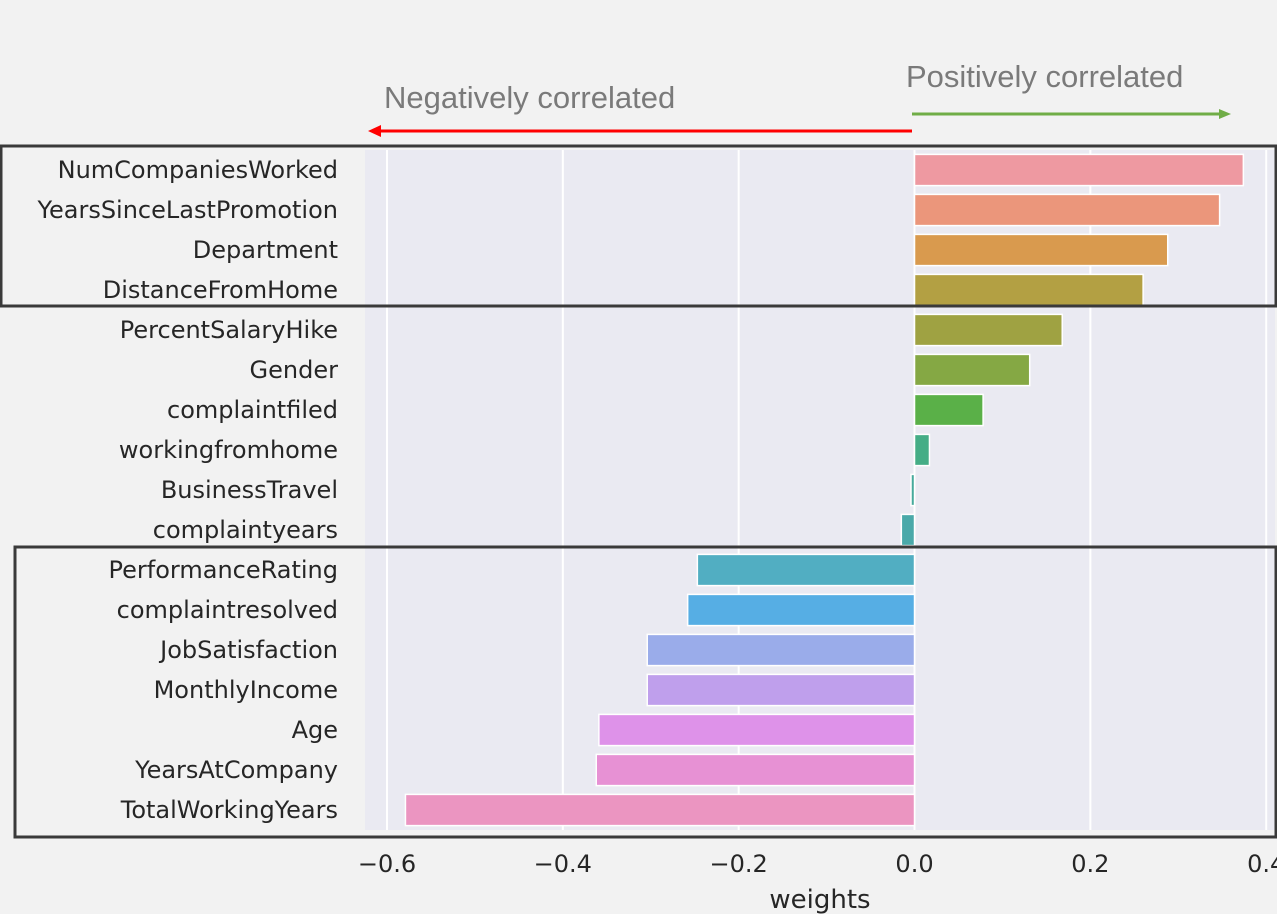 This screenshot has height=914, width=1277. I want to click on category-label: complaintfiled, so click(252, 410).